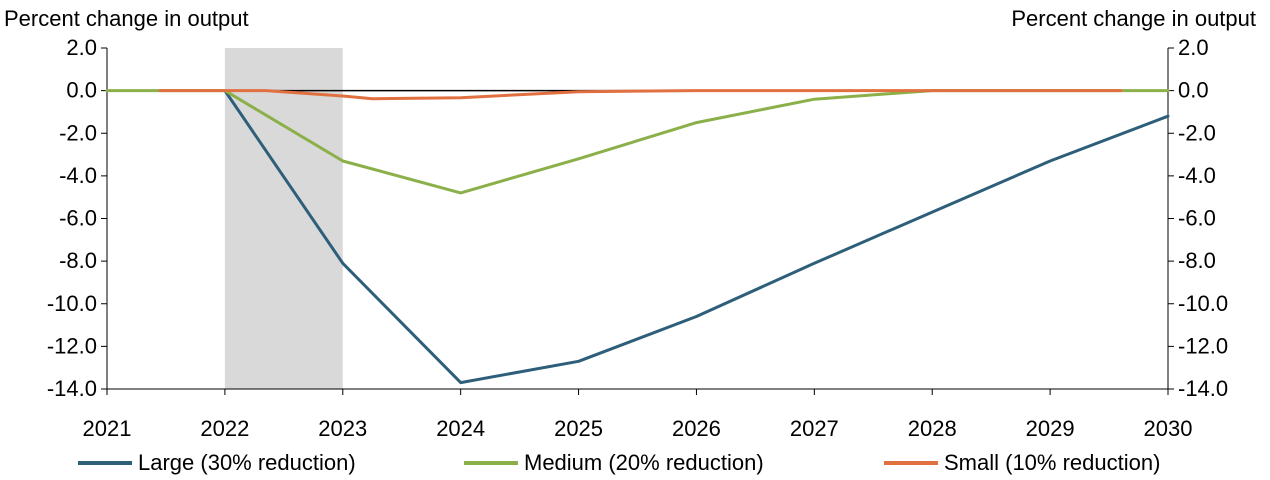 The image size is (1270, 480). What do you see at coordinates (78, 260) in the screenshot?
I see `y-tick-label-left: -8.0` at bounding box center [78, 260].